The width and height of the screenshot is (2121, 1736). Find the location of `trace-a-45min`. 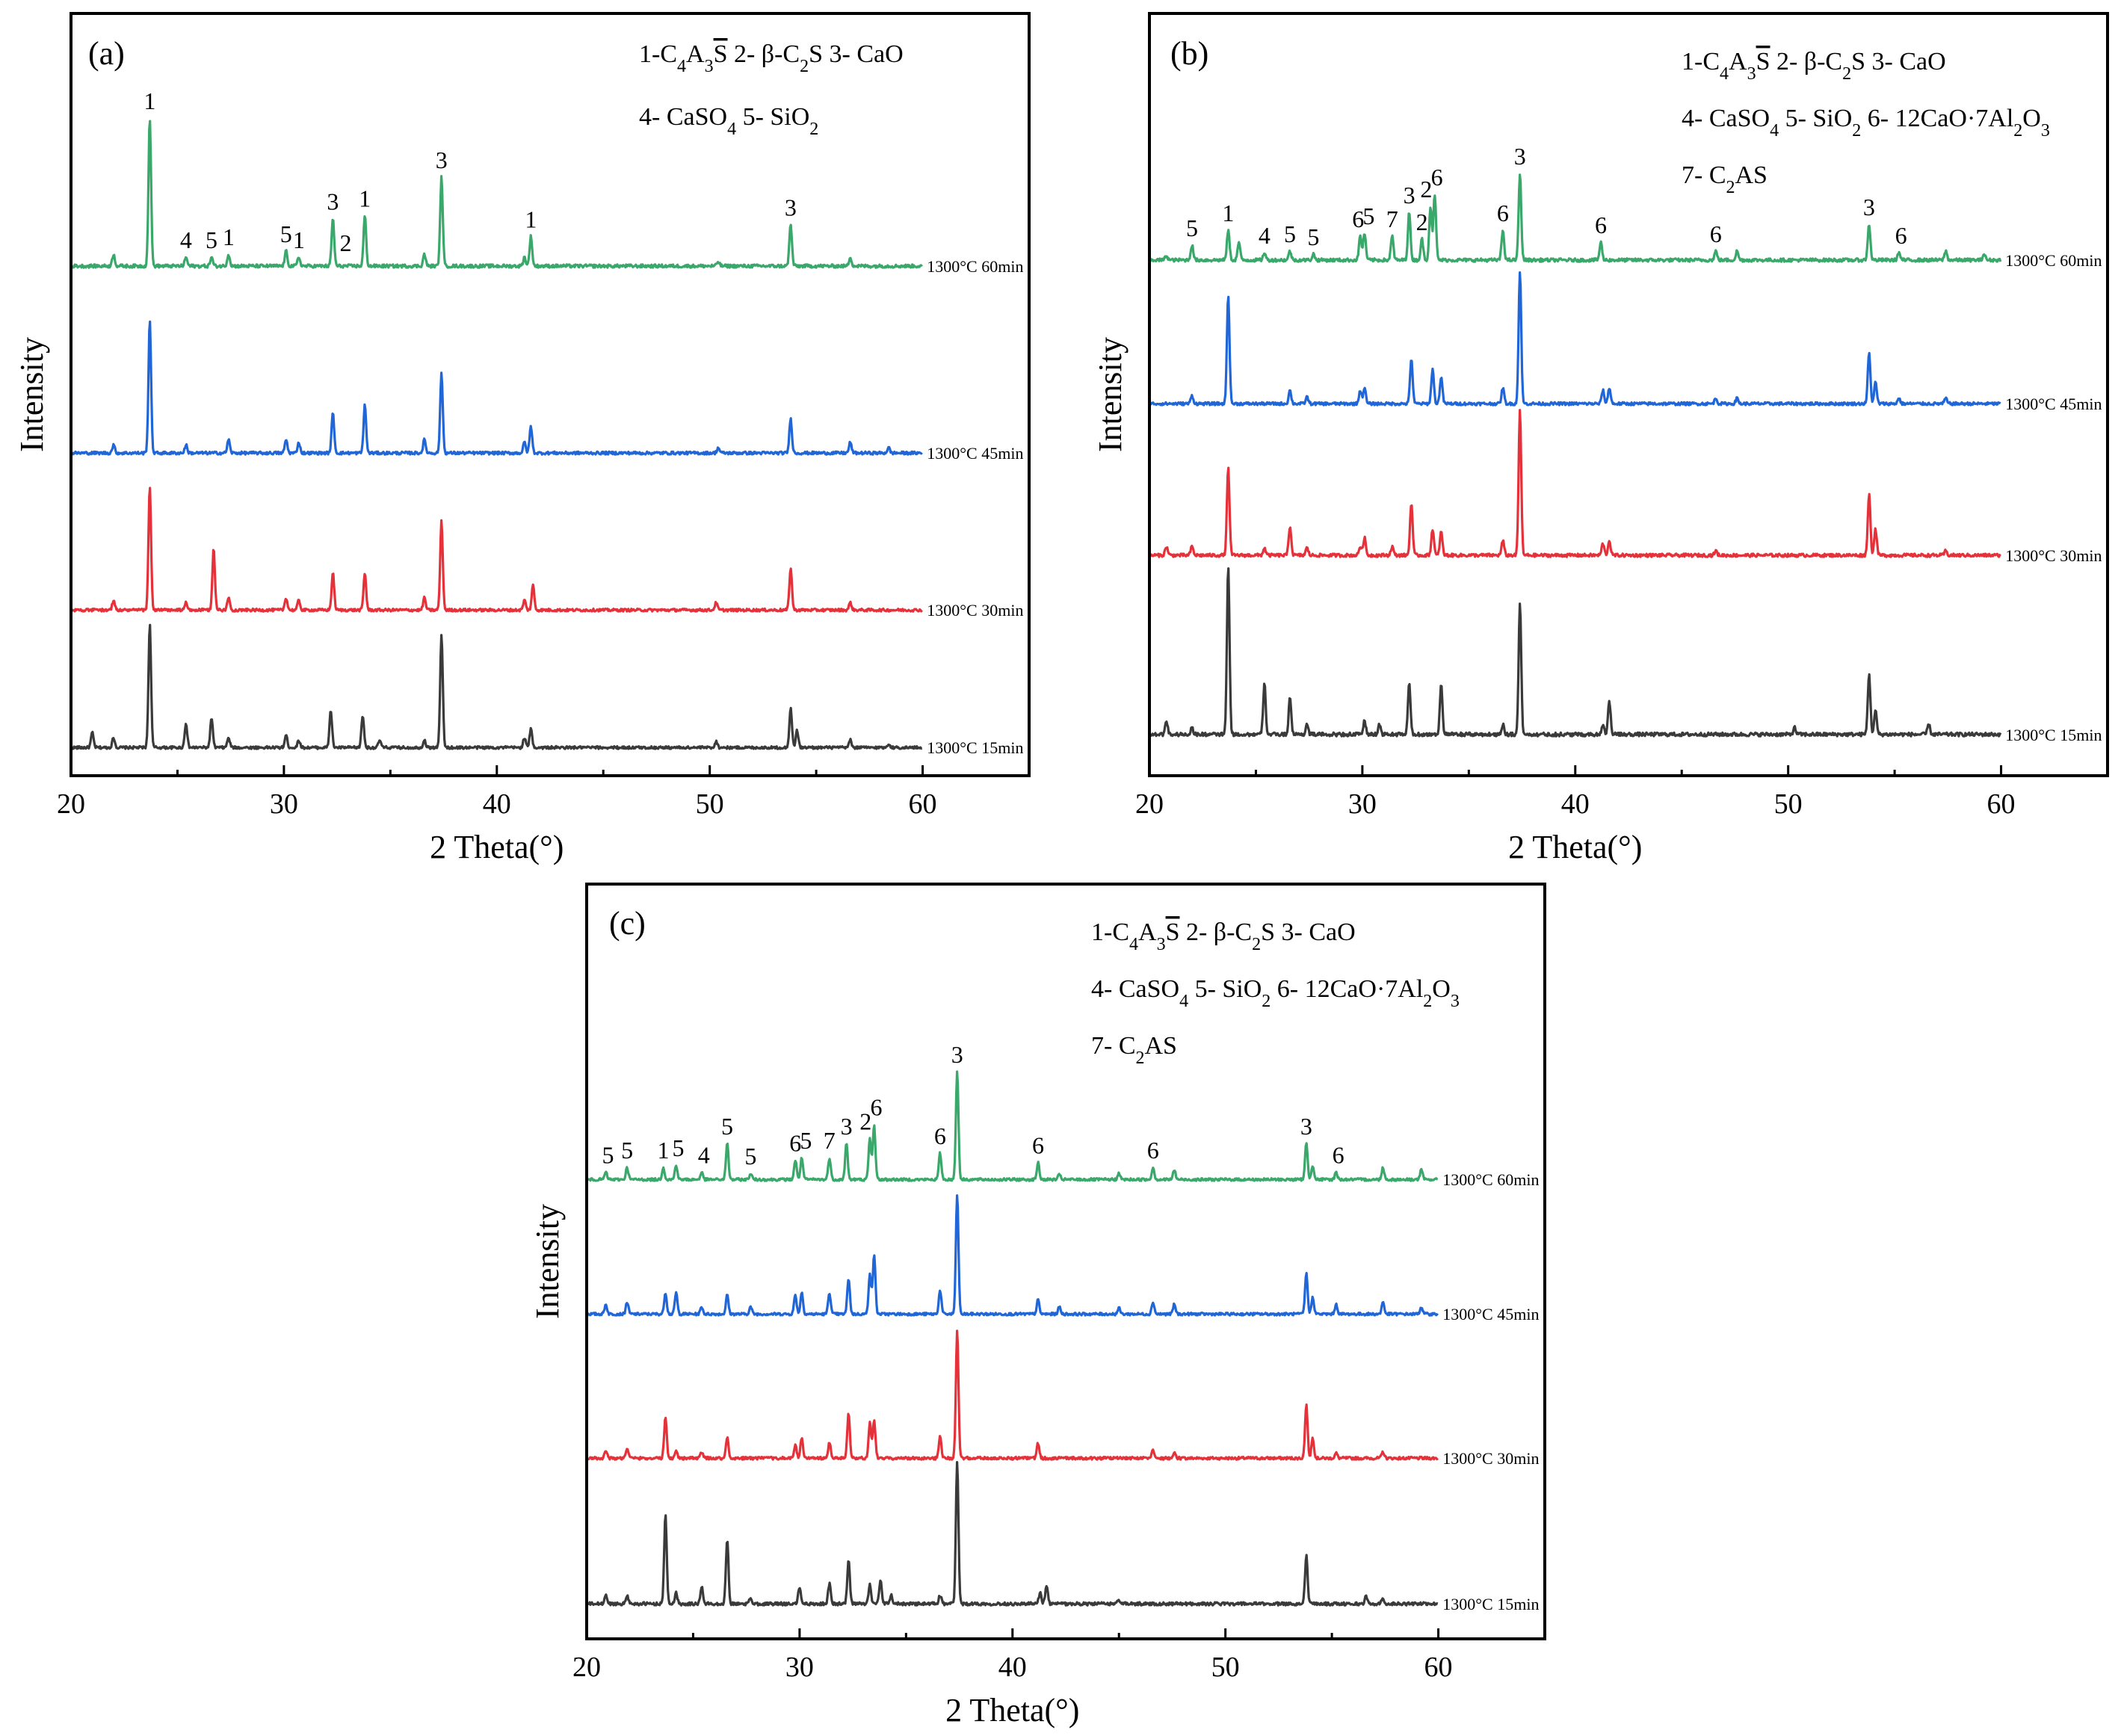

trace-a-45min is located at coordinates (496, 388).